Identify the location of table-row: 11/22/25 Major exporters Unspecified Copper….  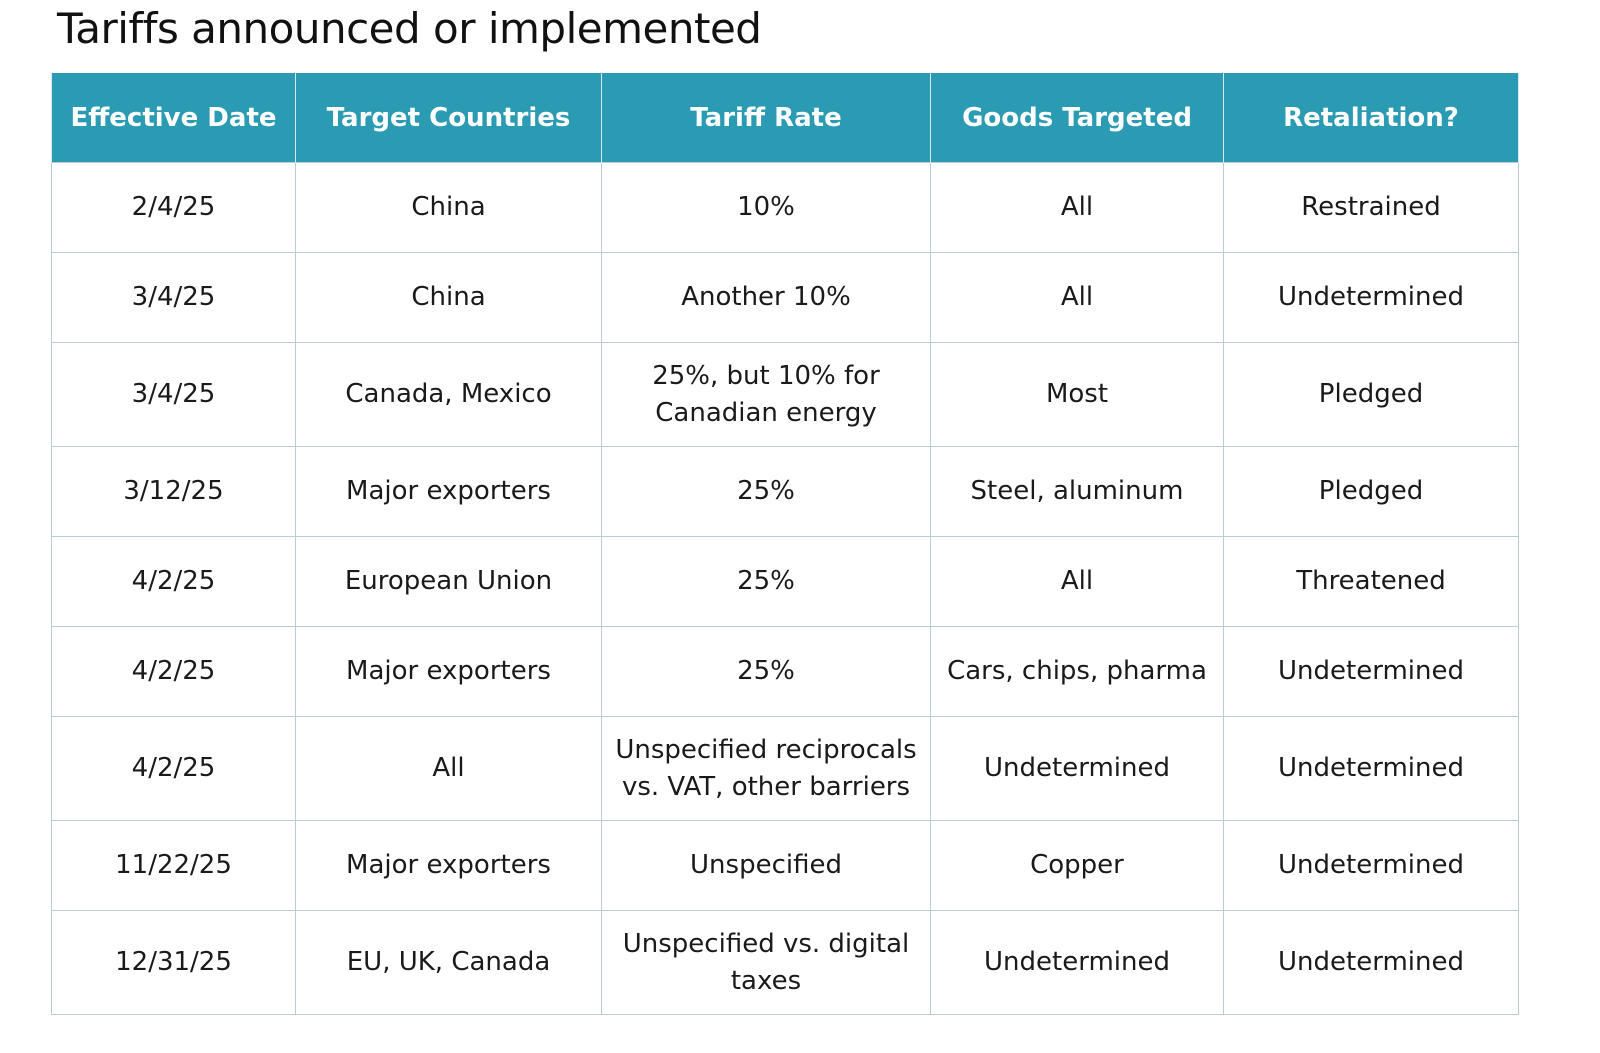
(785, 865).